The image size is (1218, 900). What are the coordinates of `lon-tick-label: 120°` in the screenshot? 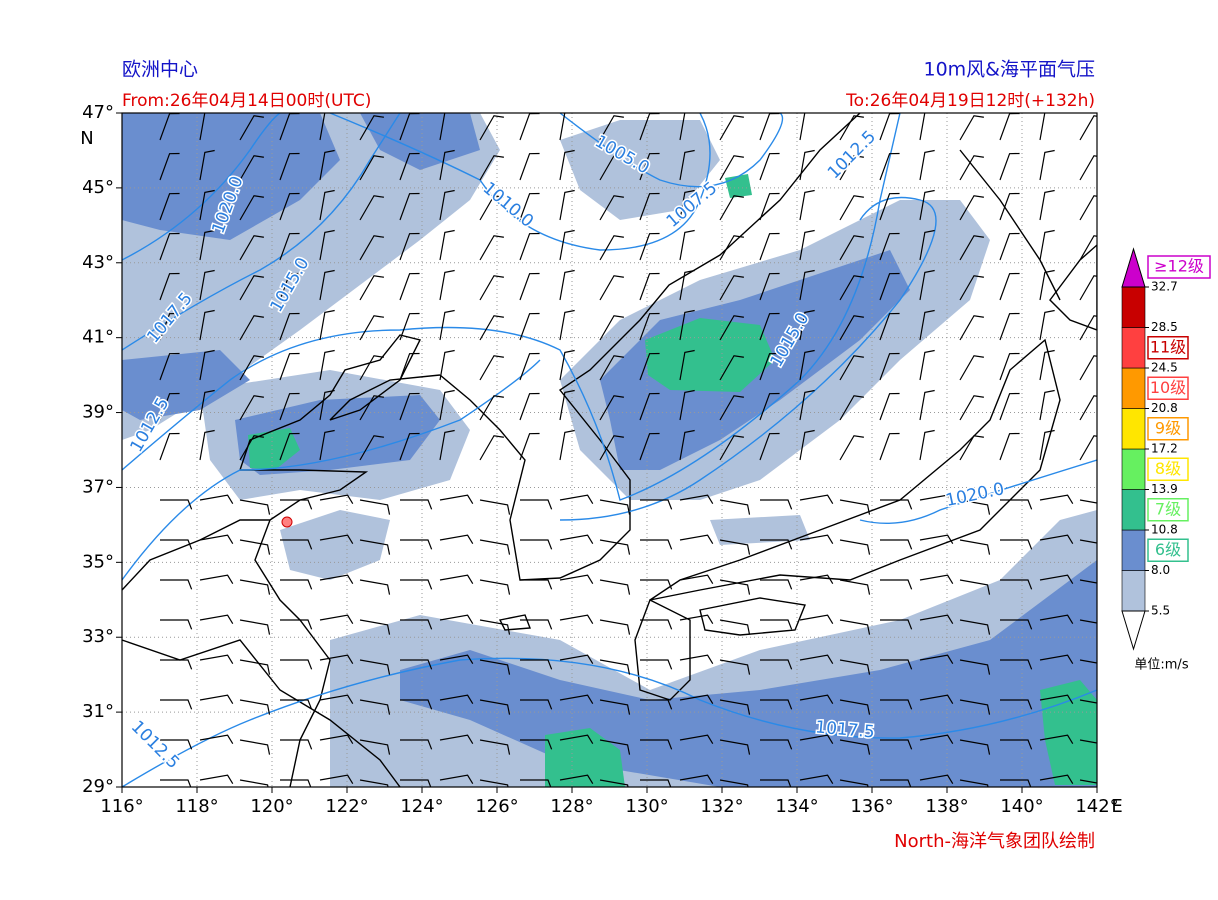 It's located at (271, 806).